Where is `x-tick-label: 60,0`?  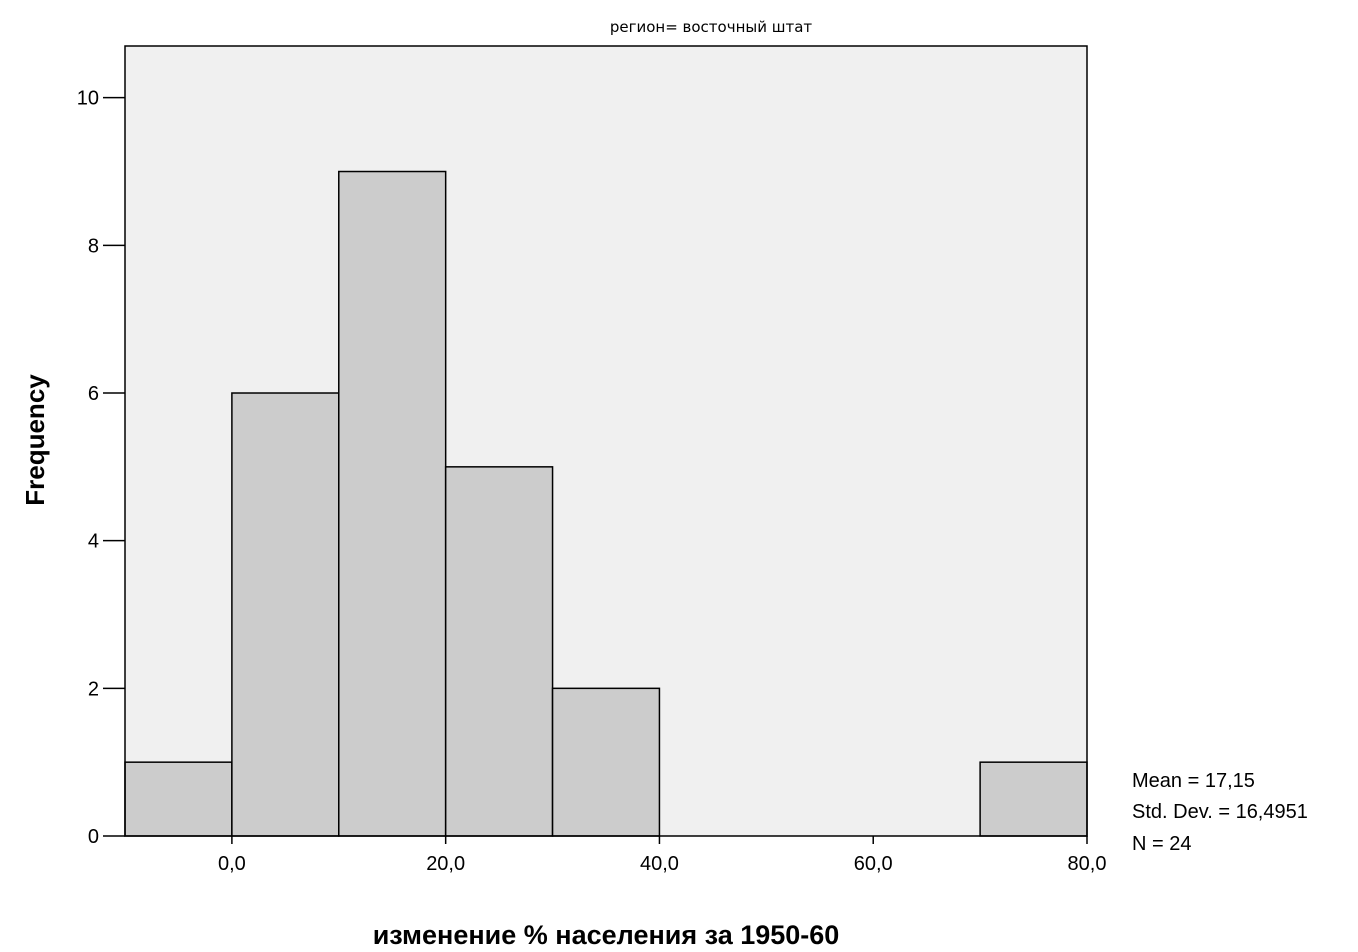
x-tick-label: 60,0 is located at coordinates (873, 864).